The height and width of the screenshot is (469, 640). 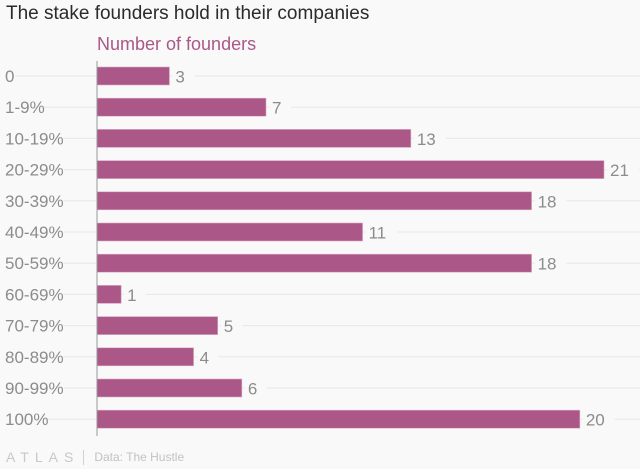 What do you see at coordinates (43, 457) in the screenshot?
I see `atlas-logo: ATLAS` at bounding box center [43, 457].